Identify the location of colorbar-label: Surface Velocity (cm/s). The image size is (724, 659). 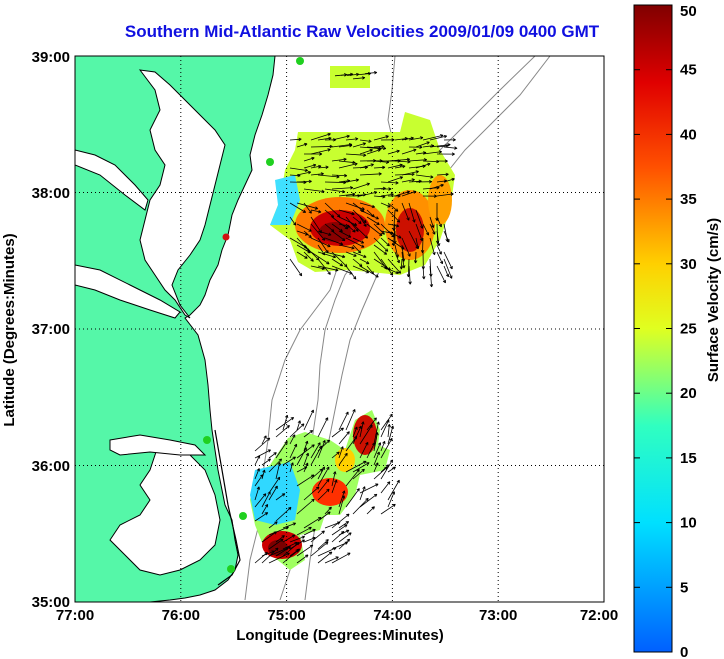
(713, 300).